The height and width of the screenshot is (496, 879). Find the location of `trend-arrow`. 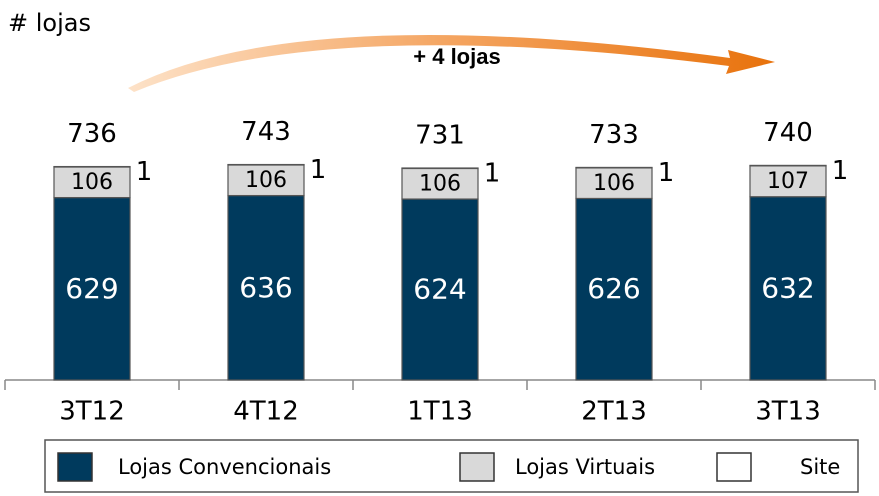

trend-arrow is located at coordinates (451, 63).